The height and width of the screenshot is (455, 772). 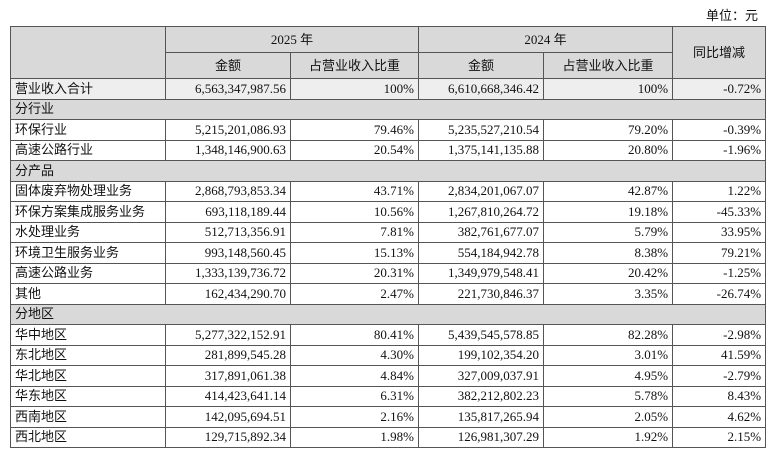 I want to click on row-label: 分行业, so click(x=388, y=109).